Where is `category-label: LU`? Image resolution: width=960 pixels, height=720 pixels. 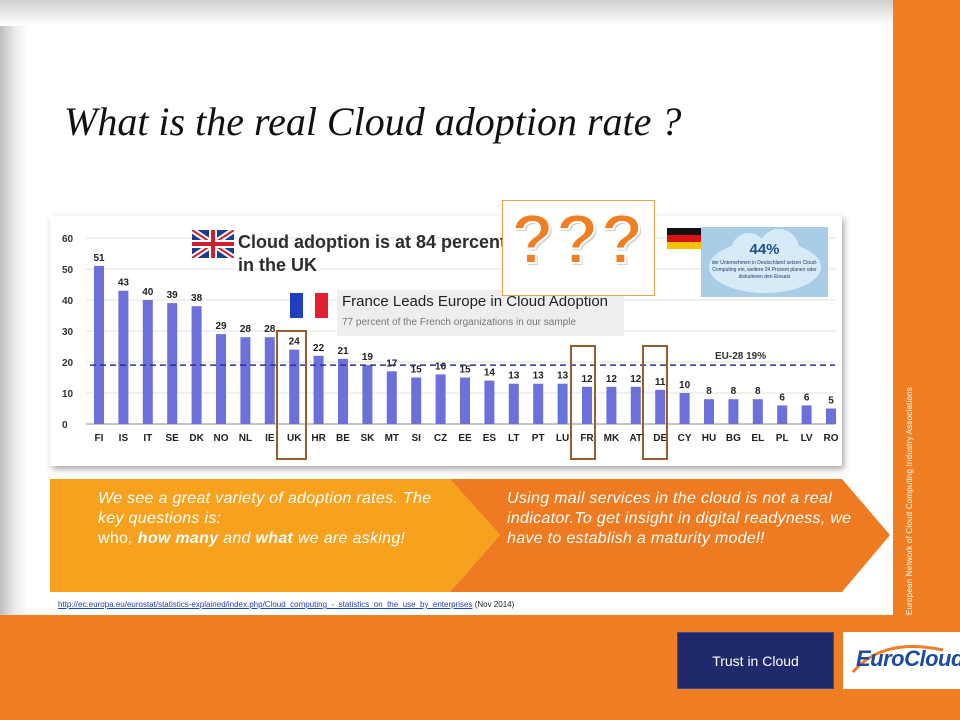 category-label: LU is located at coordinates (562, 438).